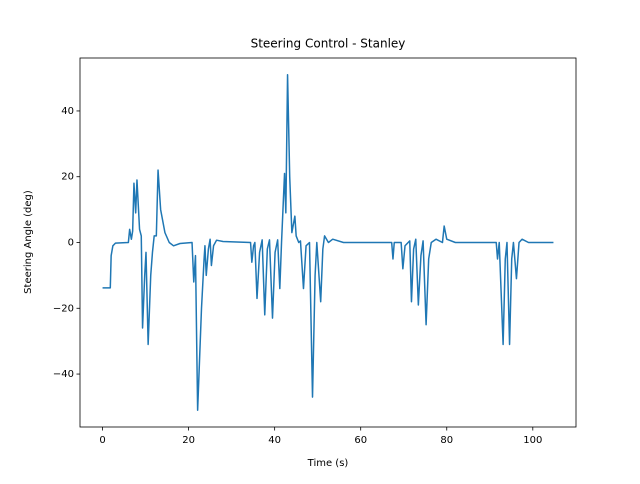 The height and width of the screenshot is (484, 640). What do you see at coordinates (102, 440) in the screenshot?
I see `x-tick-label: 0` at bounding box center [102, 440].